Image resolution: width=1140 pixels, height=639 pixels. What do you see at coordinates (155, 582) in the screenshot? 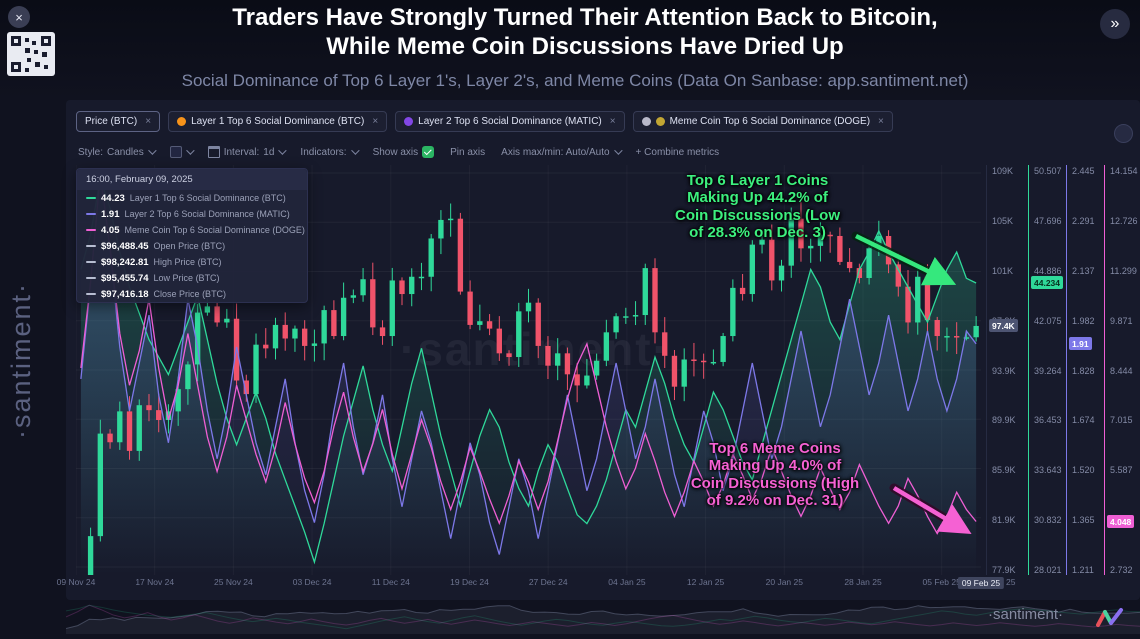
I see `x-axis-tick: 17 Nov 24` at bounding box center [155, 582].